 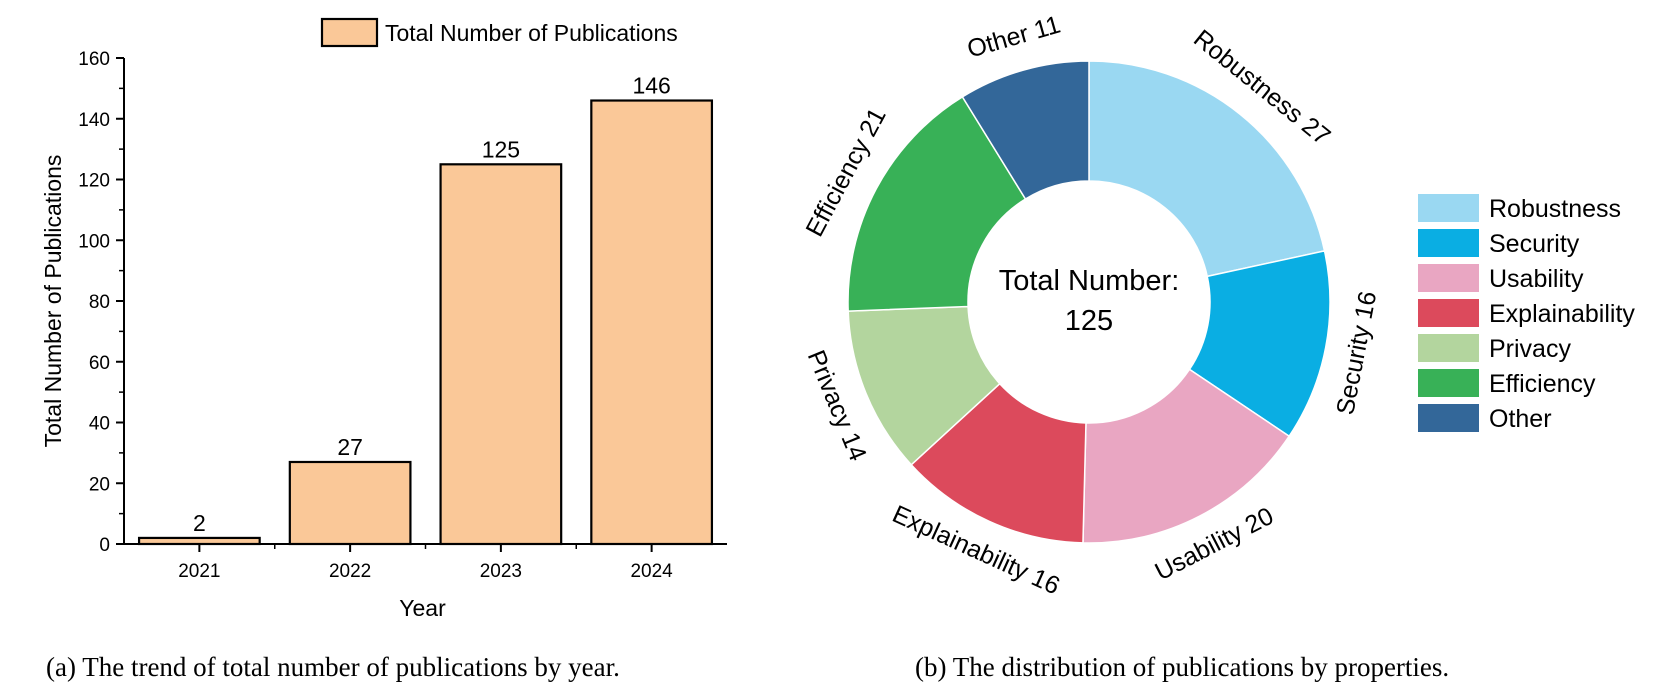 What do you see at coordinates (501, 149) in the screenshot?
I see `bar-value-label: 125` at bounding box center [501, 149].